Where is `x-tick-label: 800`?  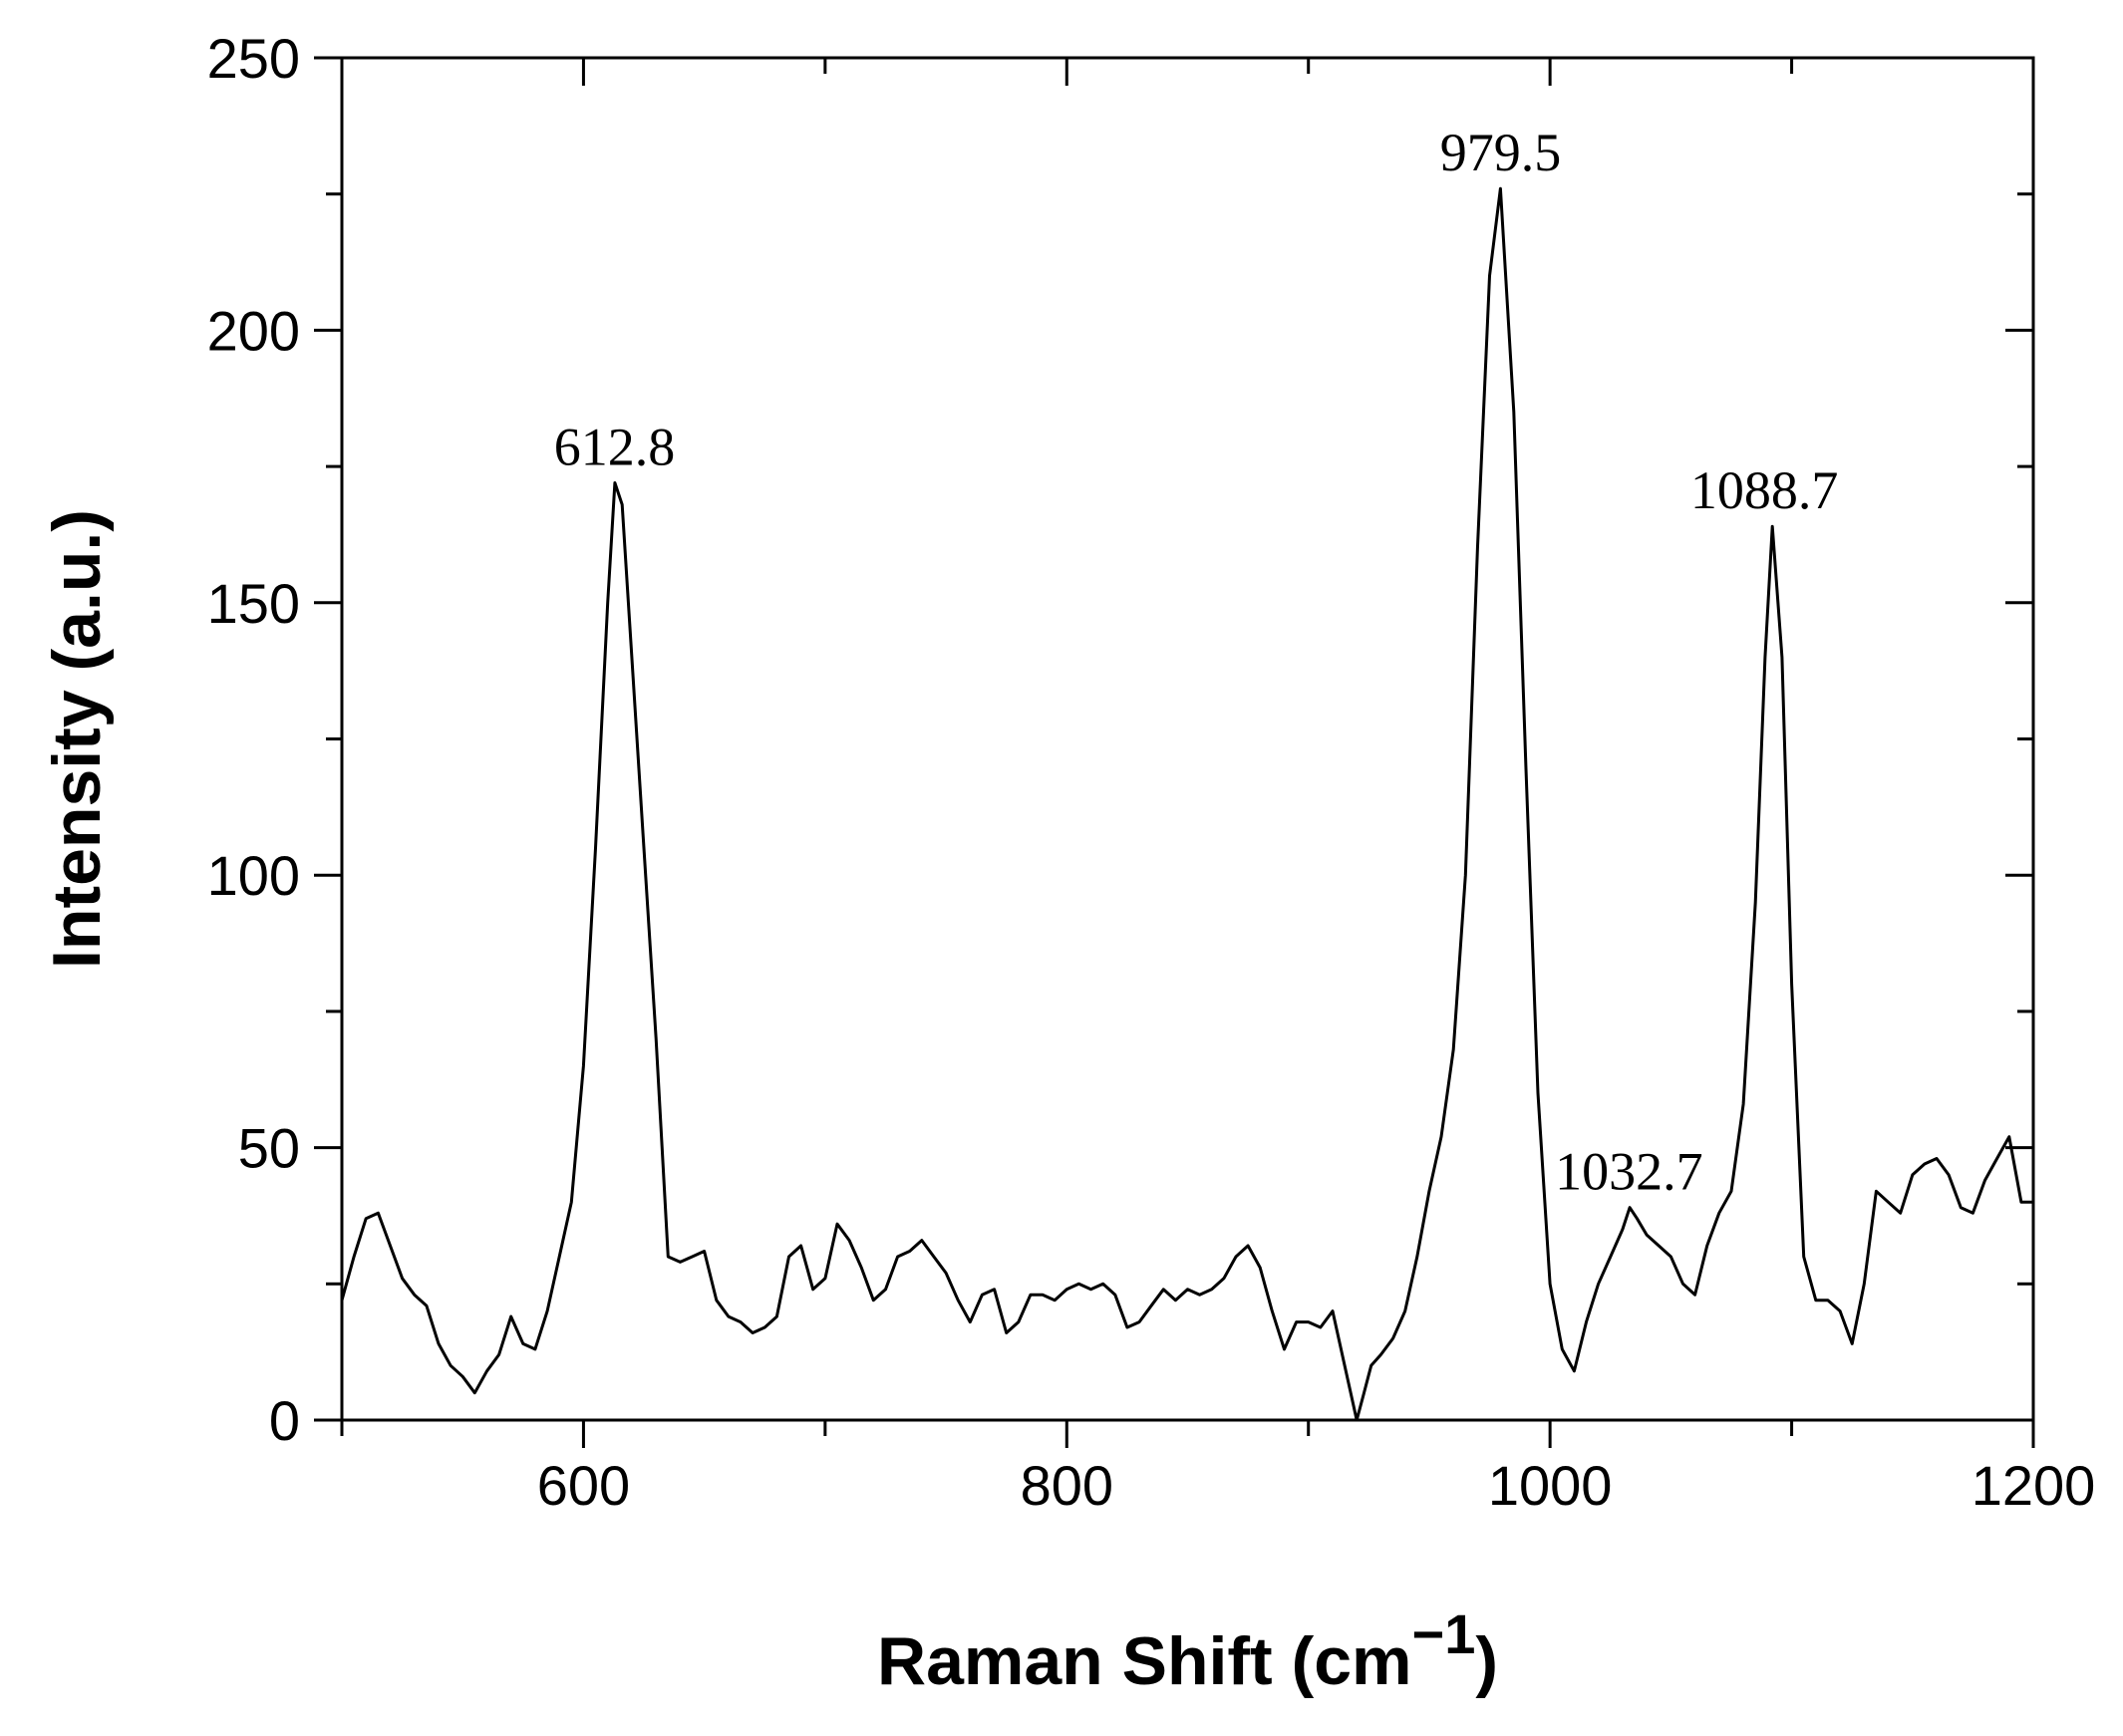 x-tick-label: 800 is located at coordinates (1067, 1485).